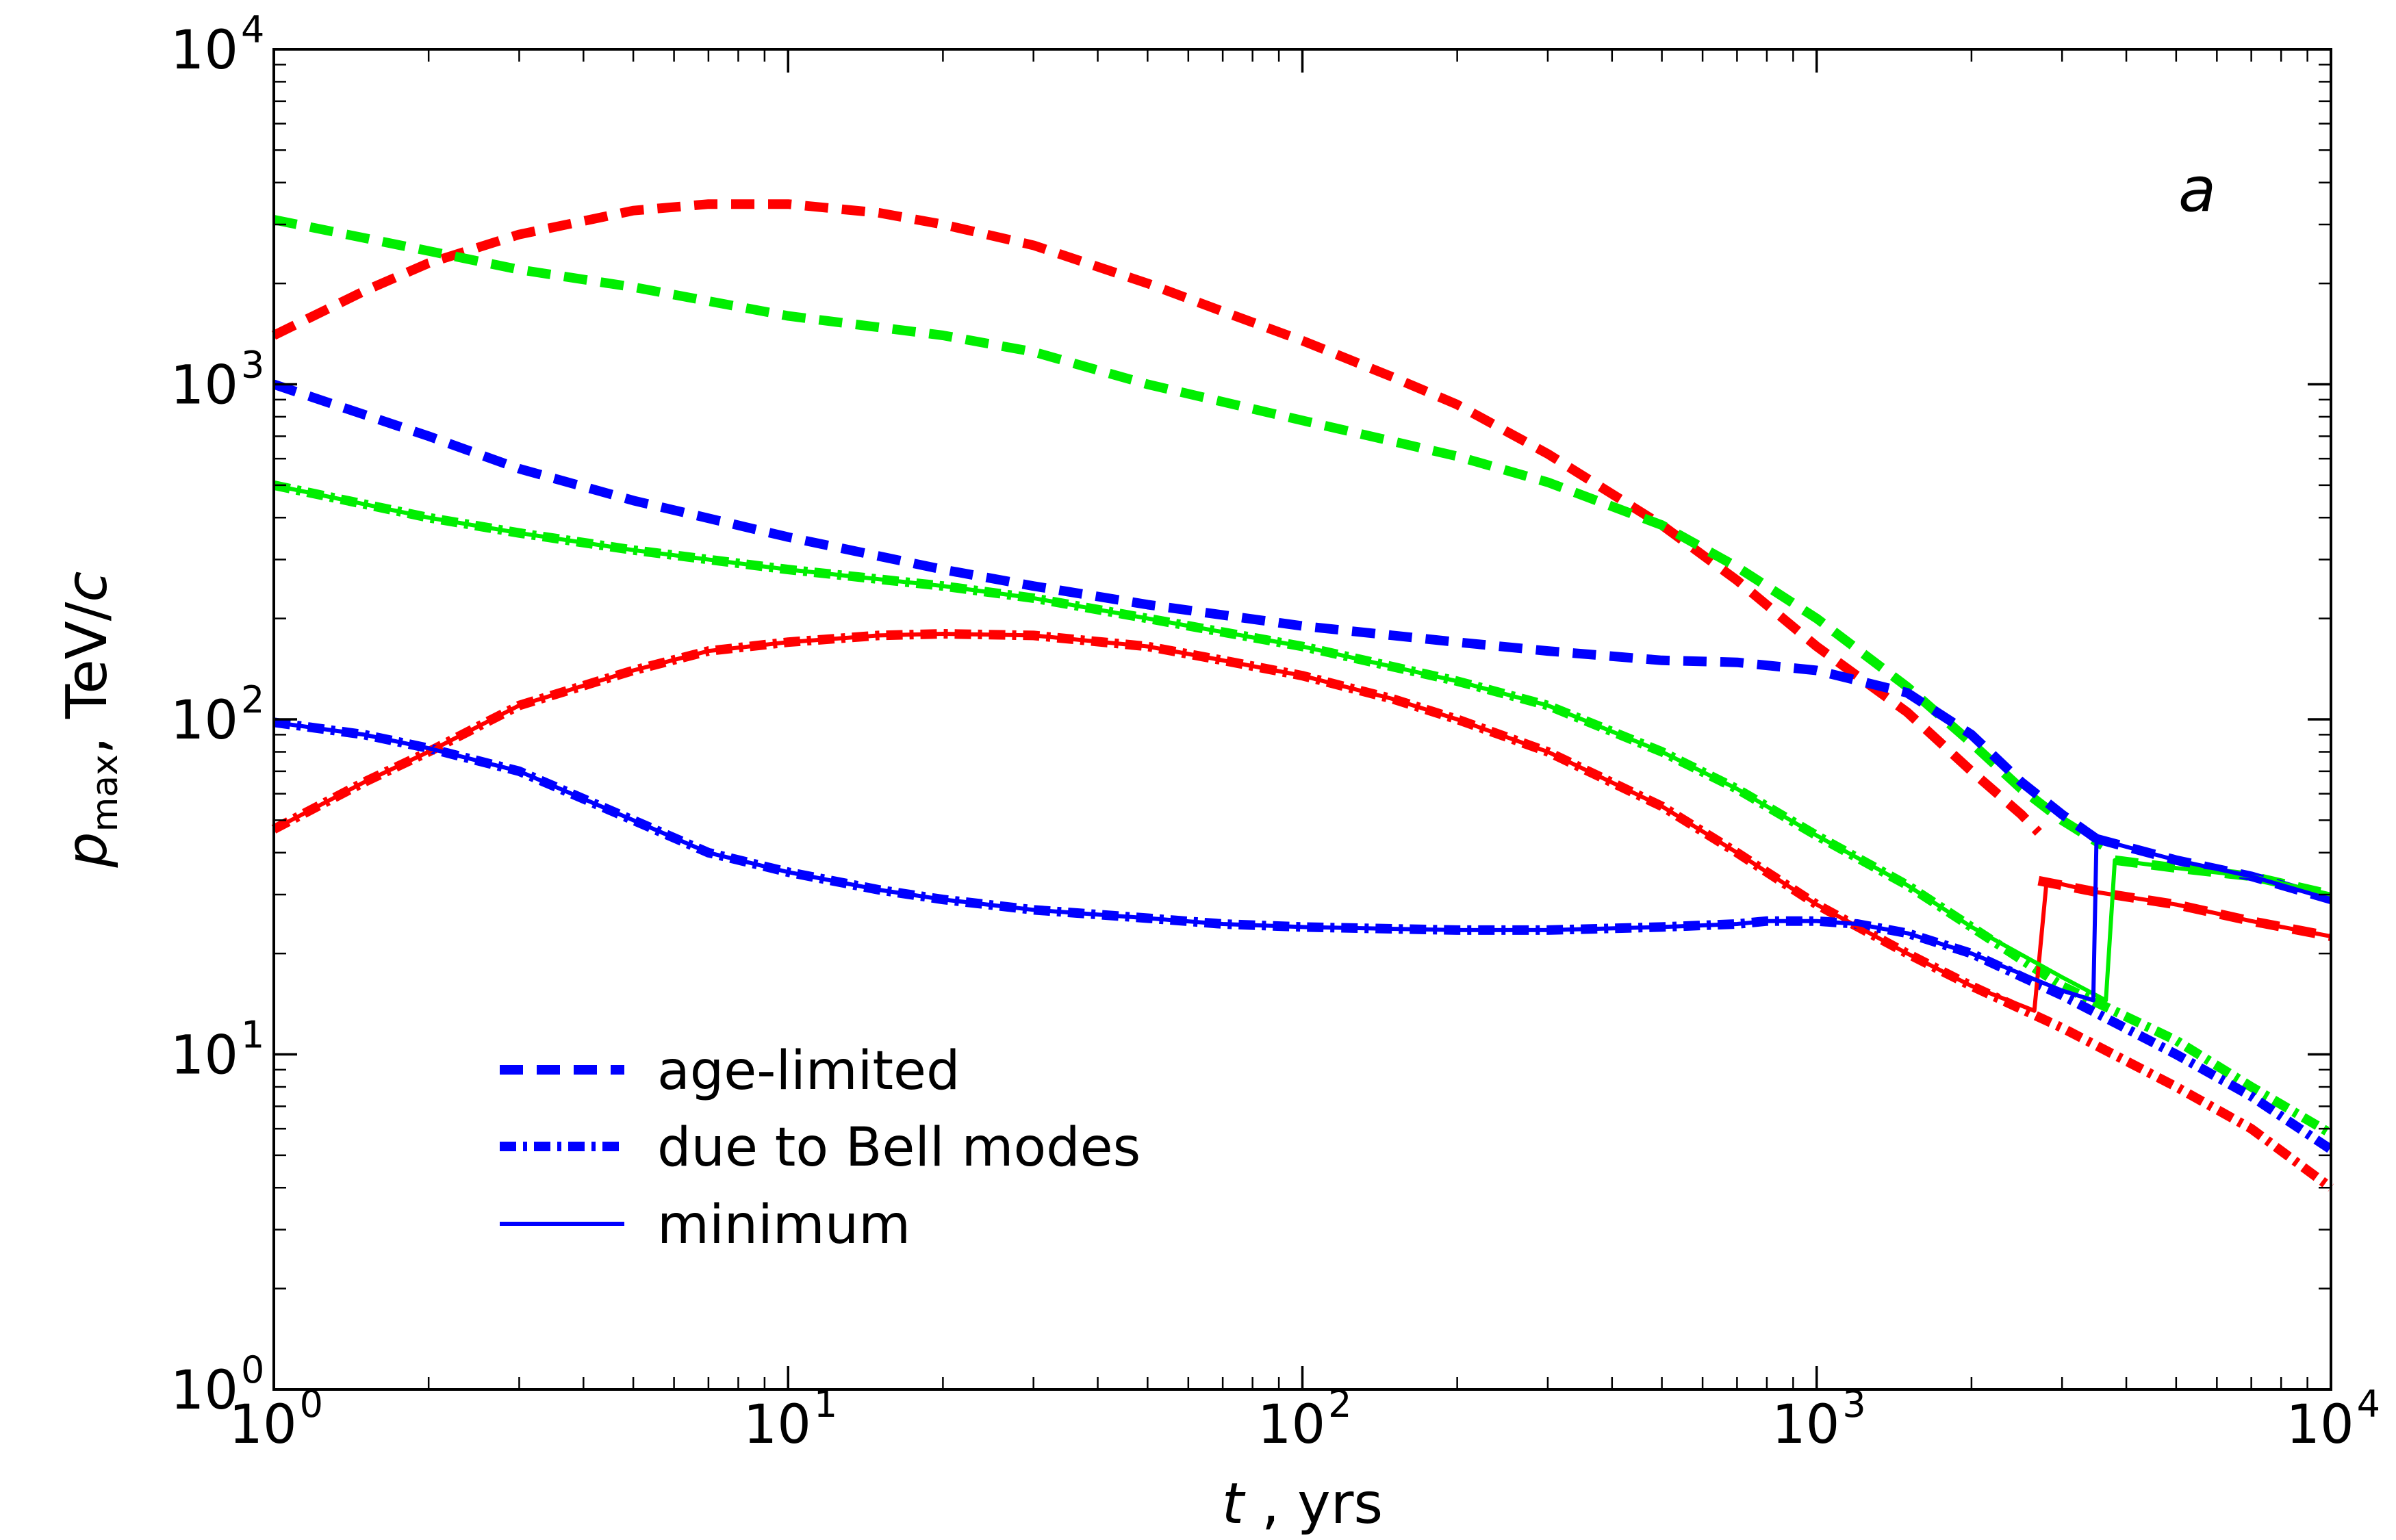 This screenshot has width=2396, height=1540. Describe the element at coordinates (204, 721) in the screenshot. I see `y-tick-label-2-base: 10` at that location.